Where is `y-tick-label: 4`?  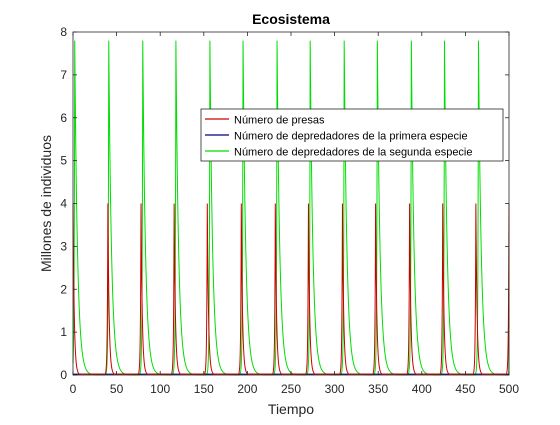
y-tick-label: 4 is located at coordinates (63, 204).